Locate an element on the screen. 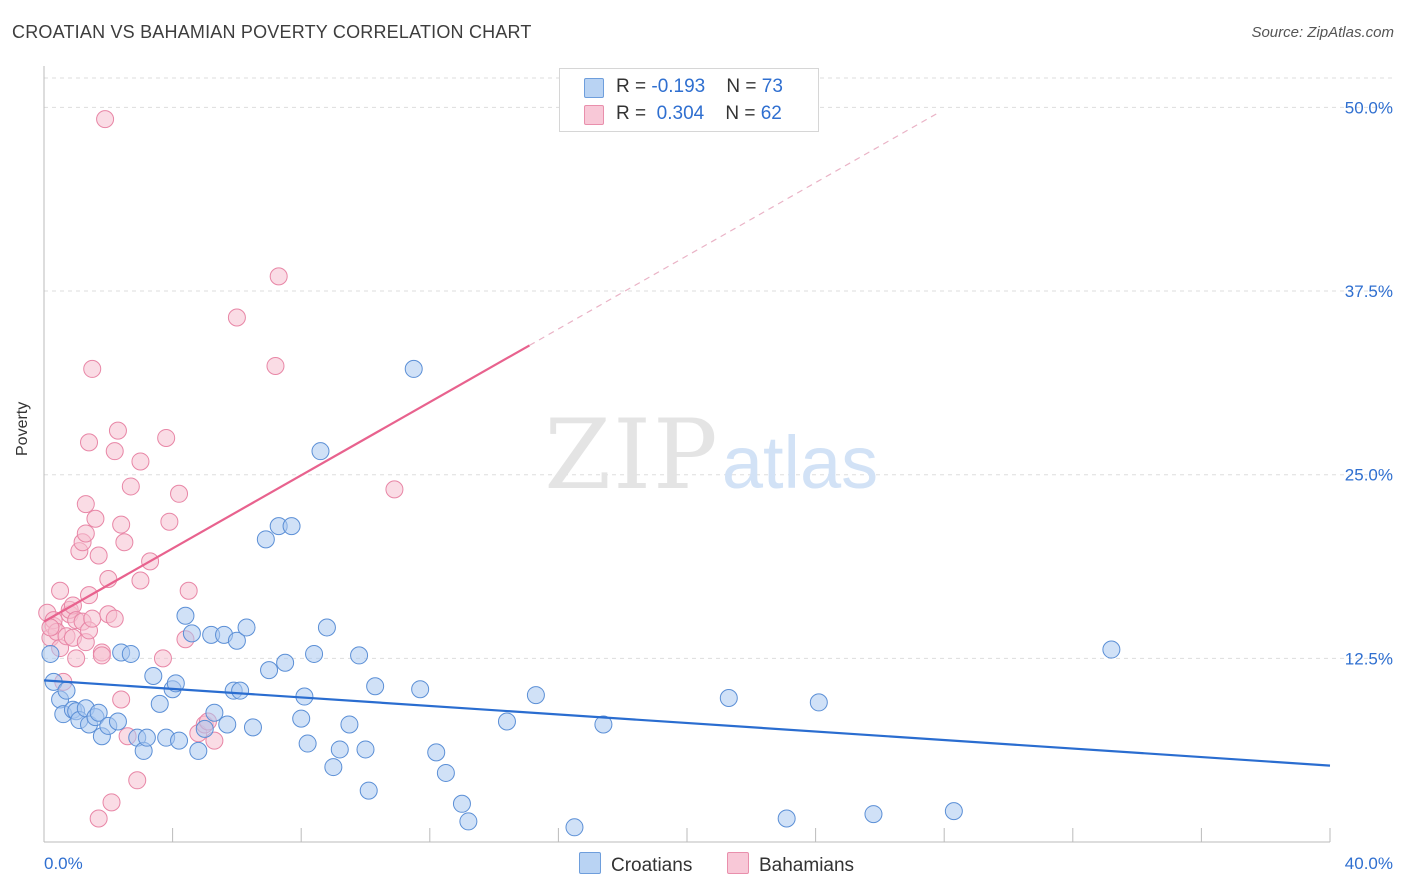 This screenshot has height=892, width=1406. bahamians-n-label: N = is located at coordinates (743, 113).